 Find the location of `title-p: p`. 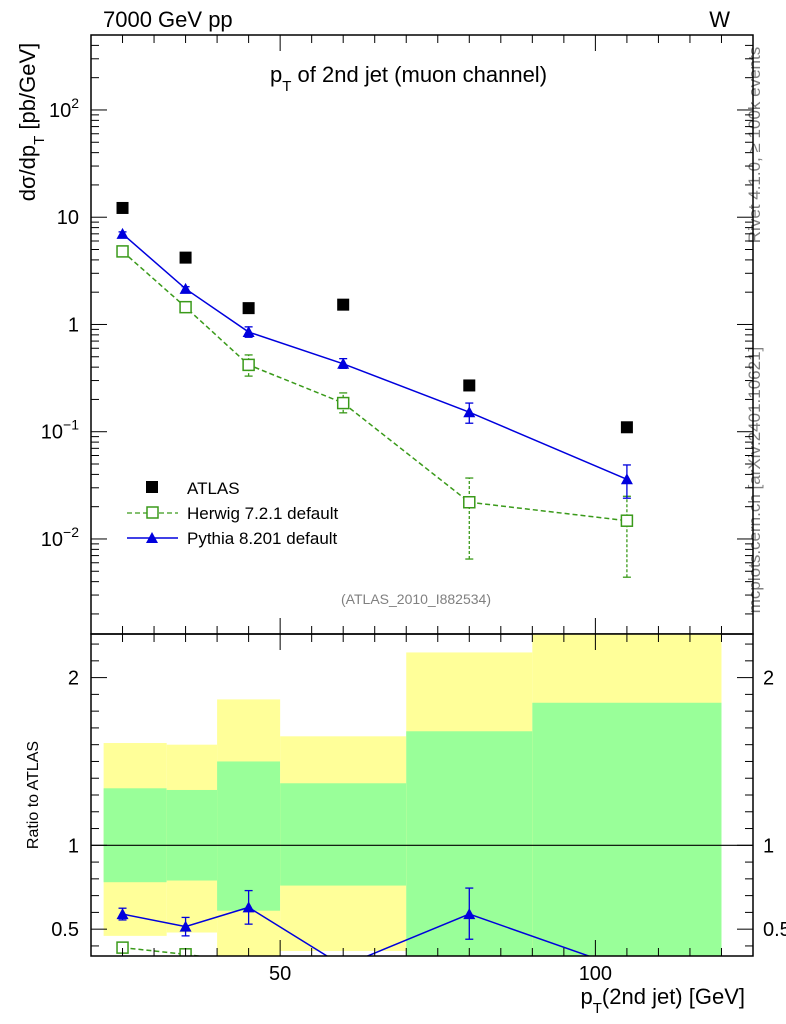

title-p: p is located at coordinates (276, 74).